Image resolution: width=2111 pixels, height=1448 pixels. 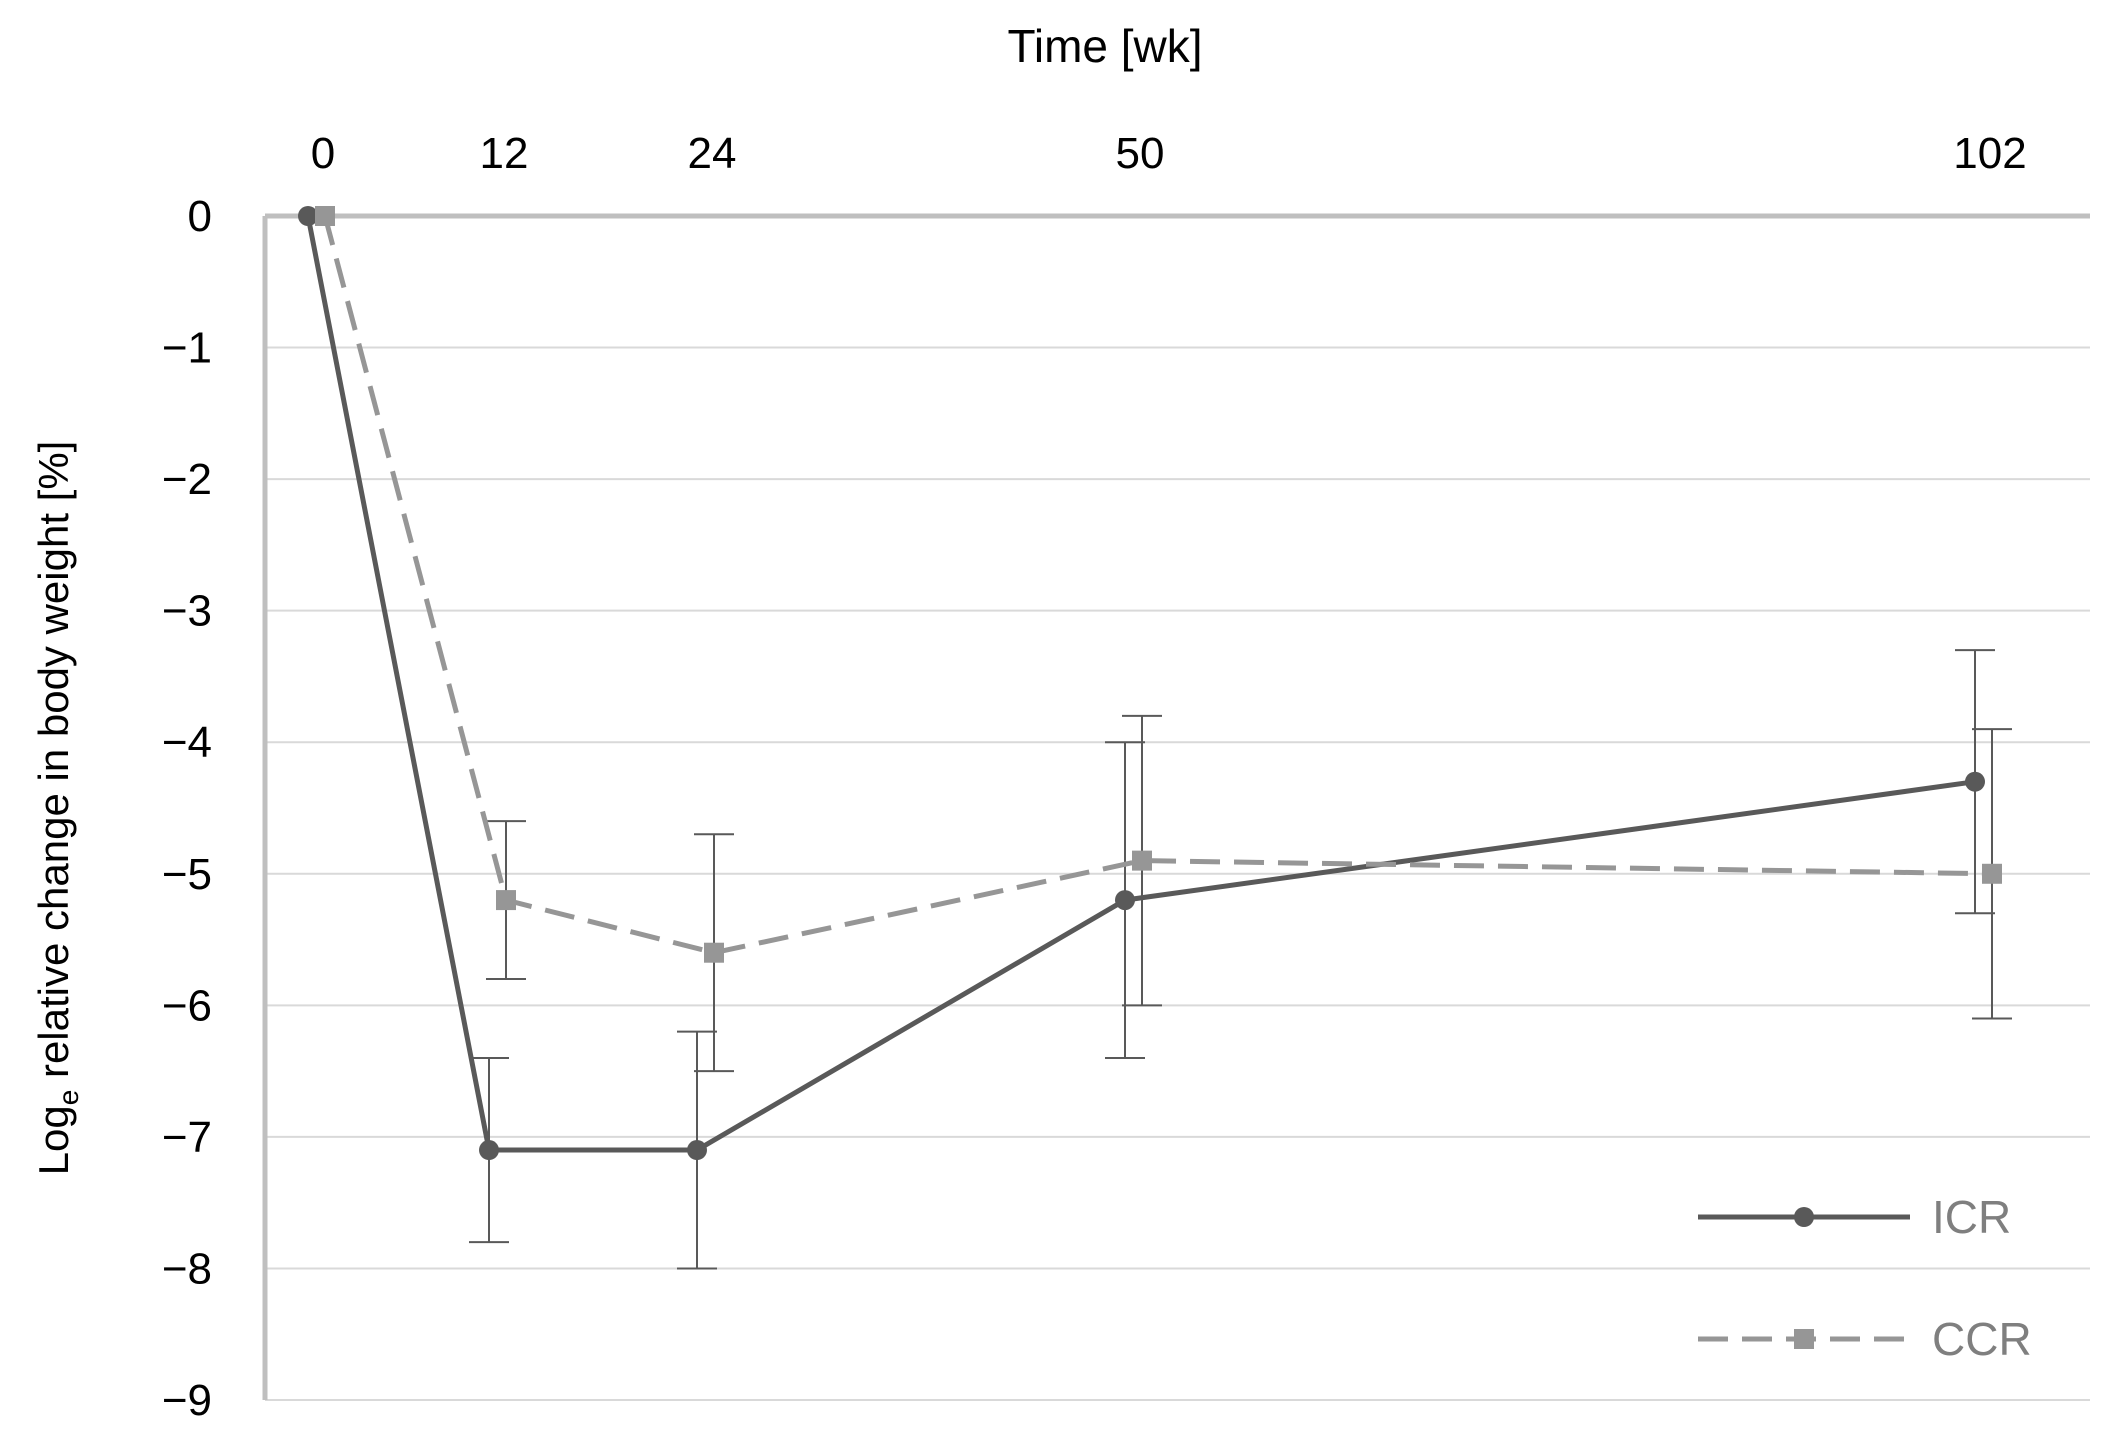 What do you see at coordinates (187, 1400) in the screenshot?
I see `y-tick-label: −9` at bounding box center [187, 1400].